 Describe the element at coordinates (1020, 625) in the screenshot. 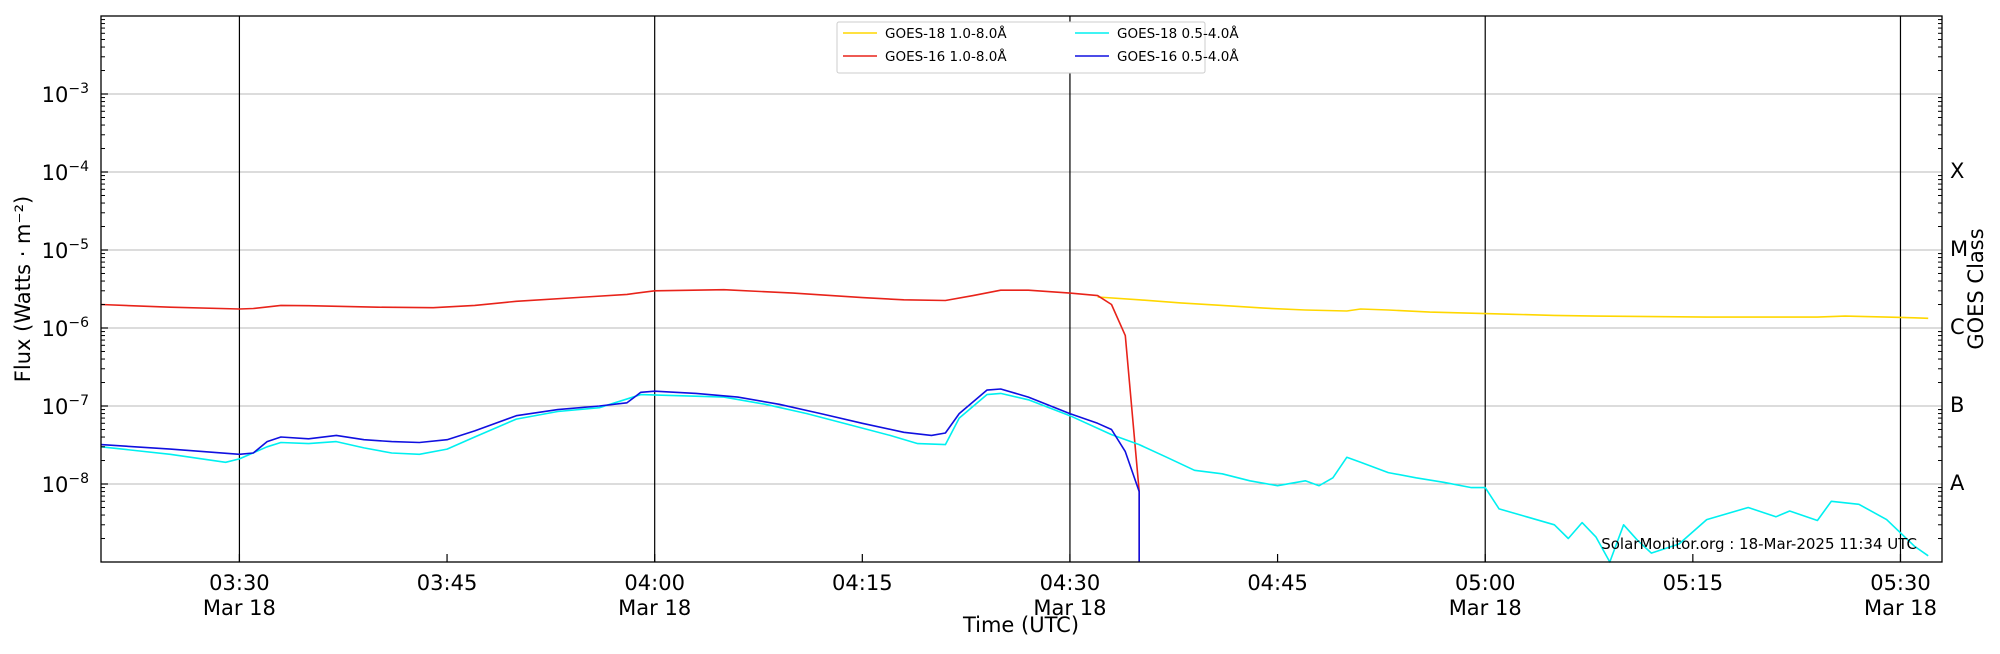

I see `x-axis-label: Time (UTC)` at that location.